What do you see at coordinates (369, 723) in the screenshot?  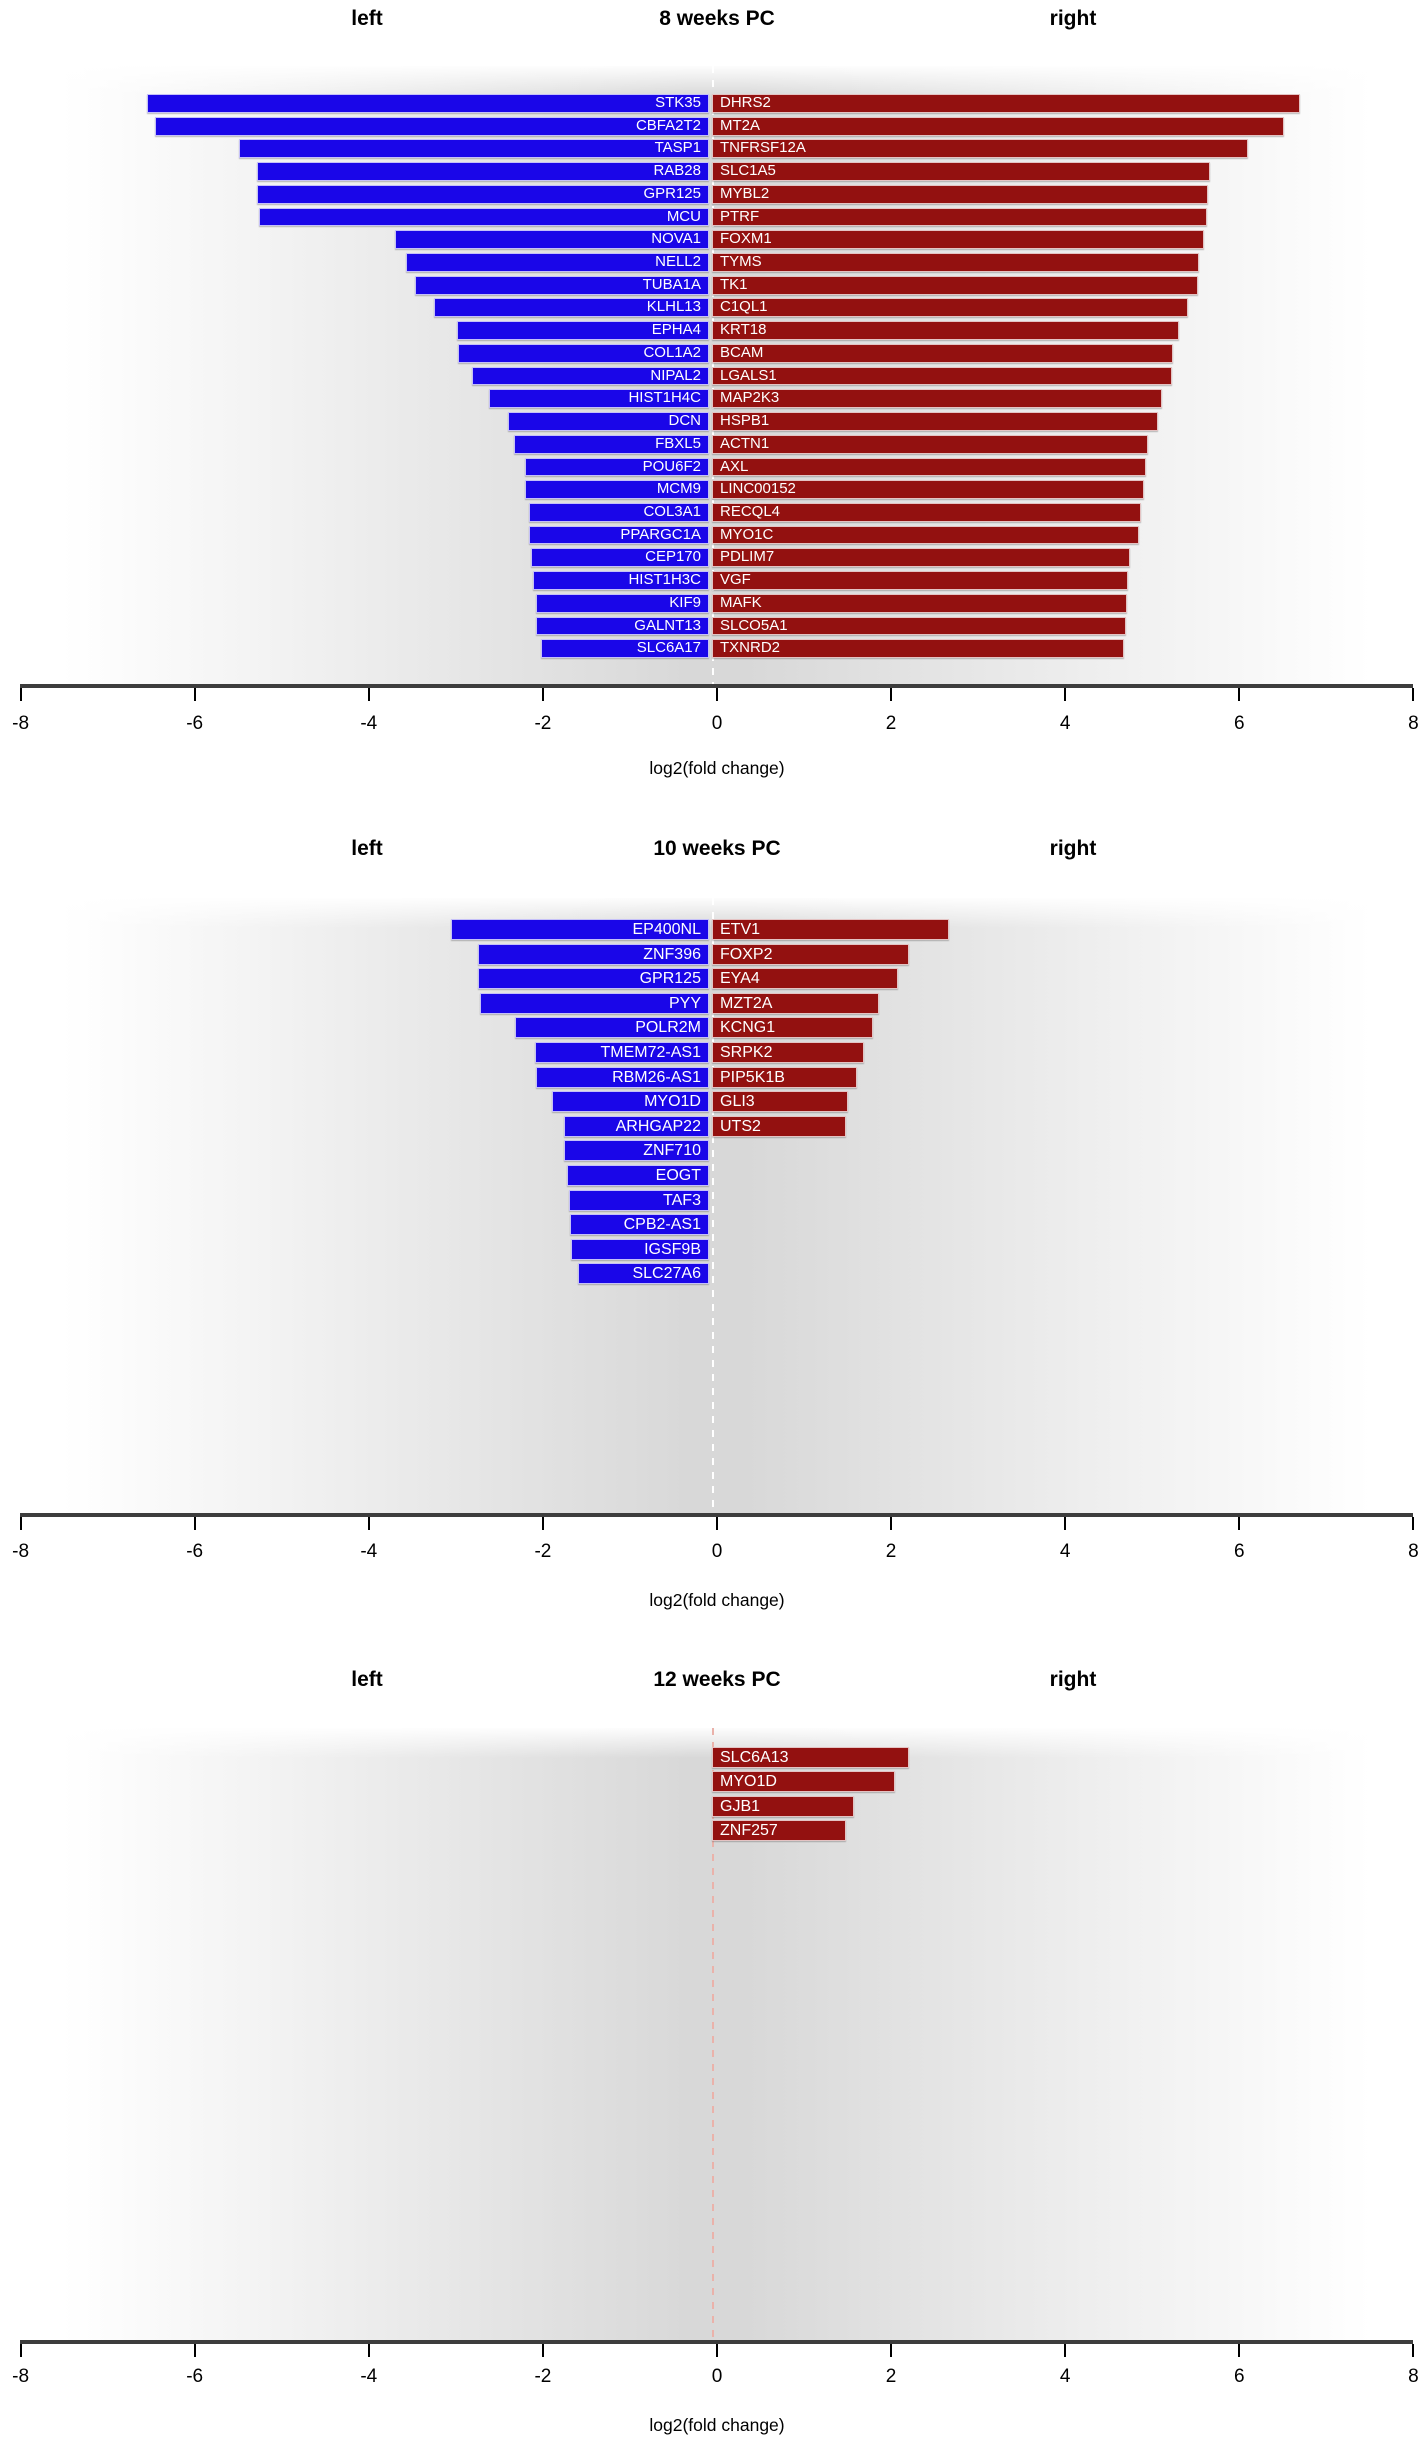 I see `x-axis-tick-label: -4` at bounding box center [369, 723].